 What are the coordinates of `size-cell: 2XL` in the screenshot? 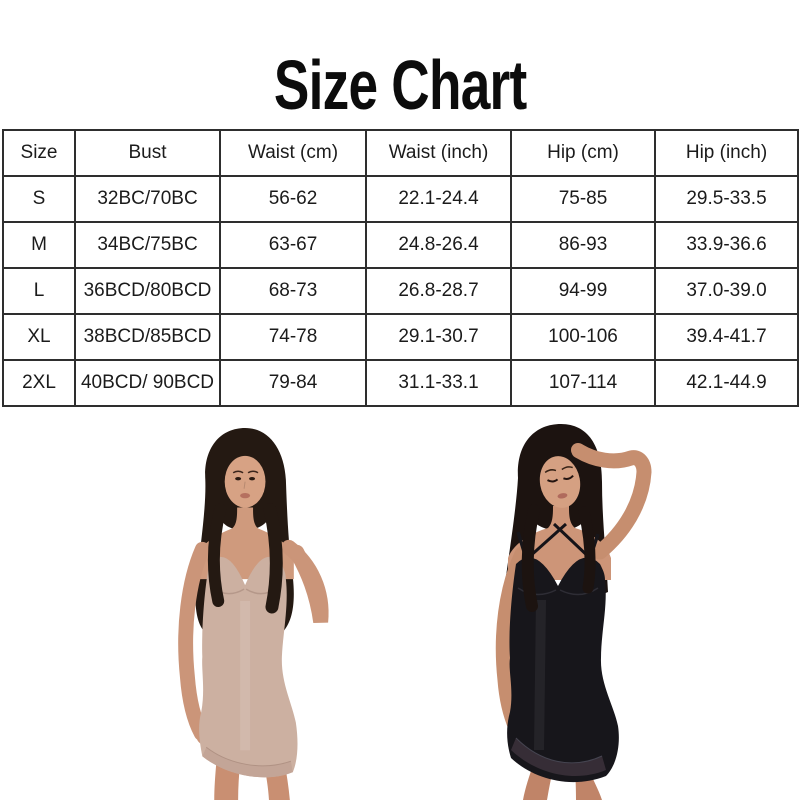 It's located at (39, 383).